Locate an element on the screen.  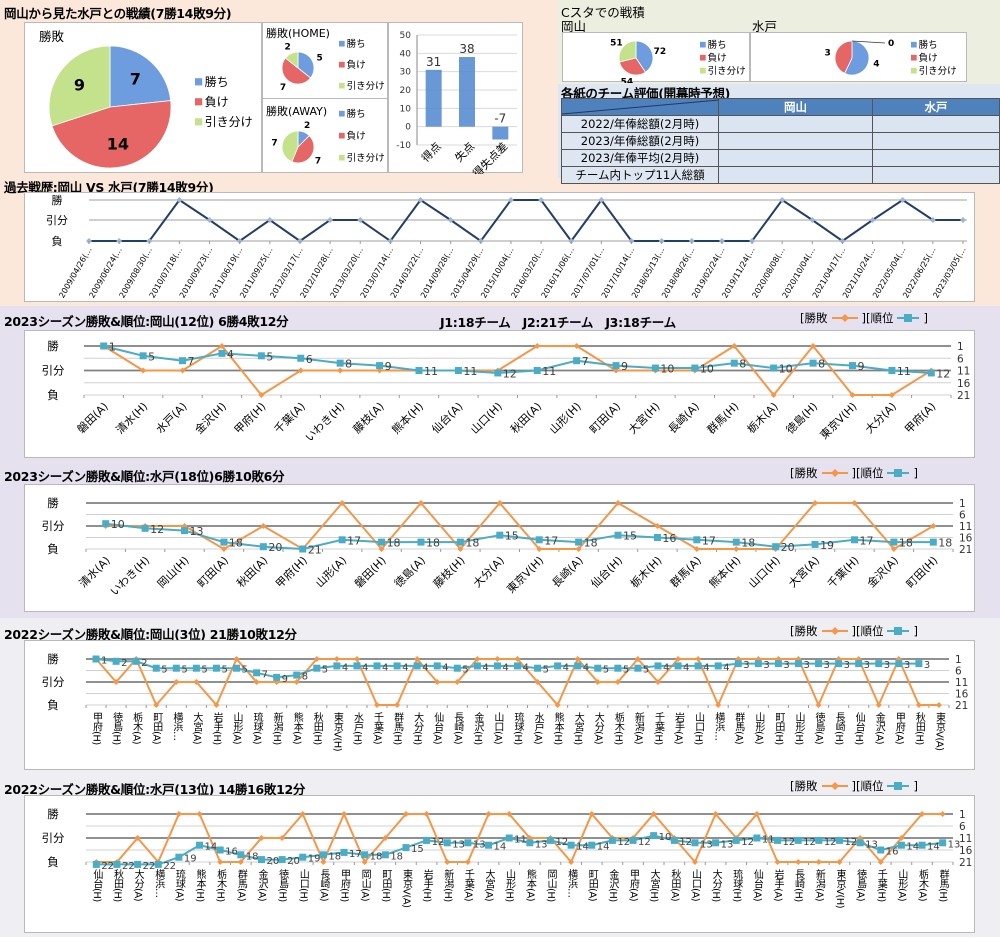
cstadium-mito-pie: 4 3 0 勝ち 負け 引き分け is located at coordinates (858, 57).